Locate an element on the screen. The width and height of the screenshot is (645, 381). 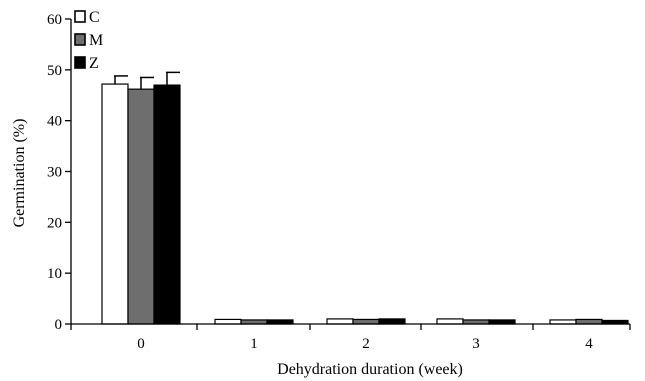
legend-label-C: C is located at coordinates (94, 17).